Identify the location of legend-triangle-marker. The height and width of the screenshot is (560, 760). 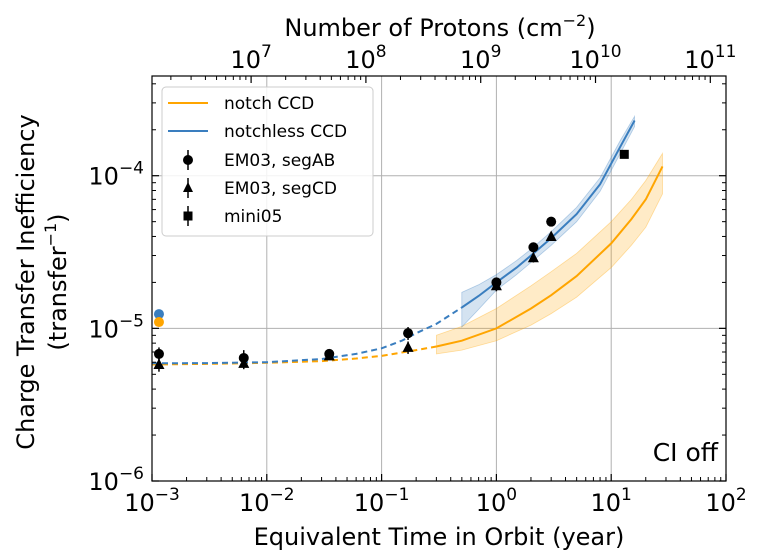
(188, 187).